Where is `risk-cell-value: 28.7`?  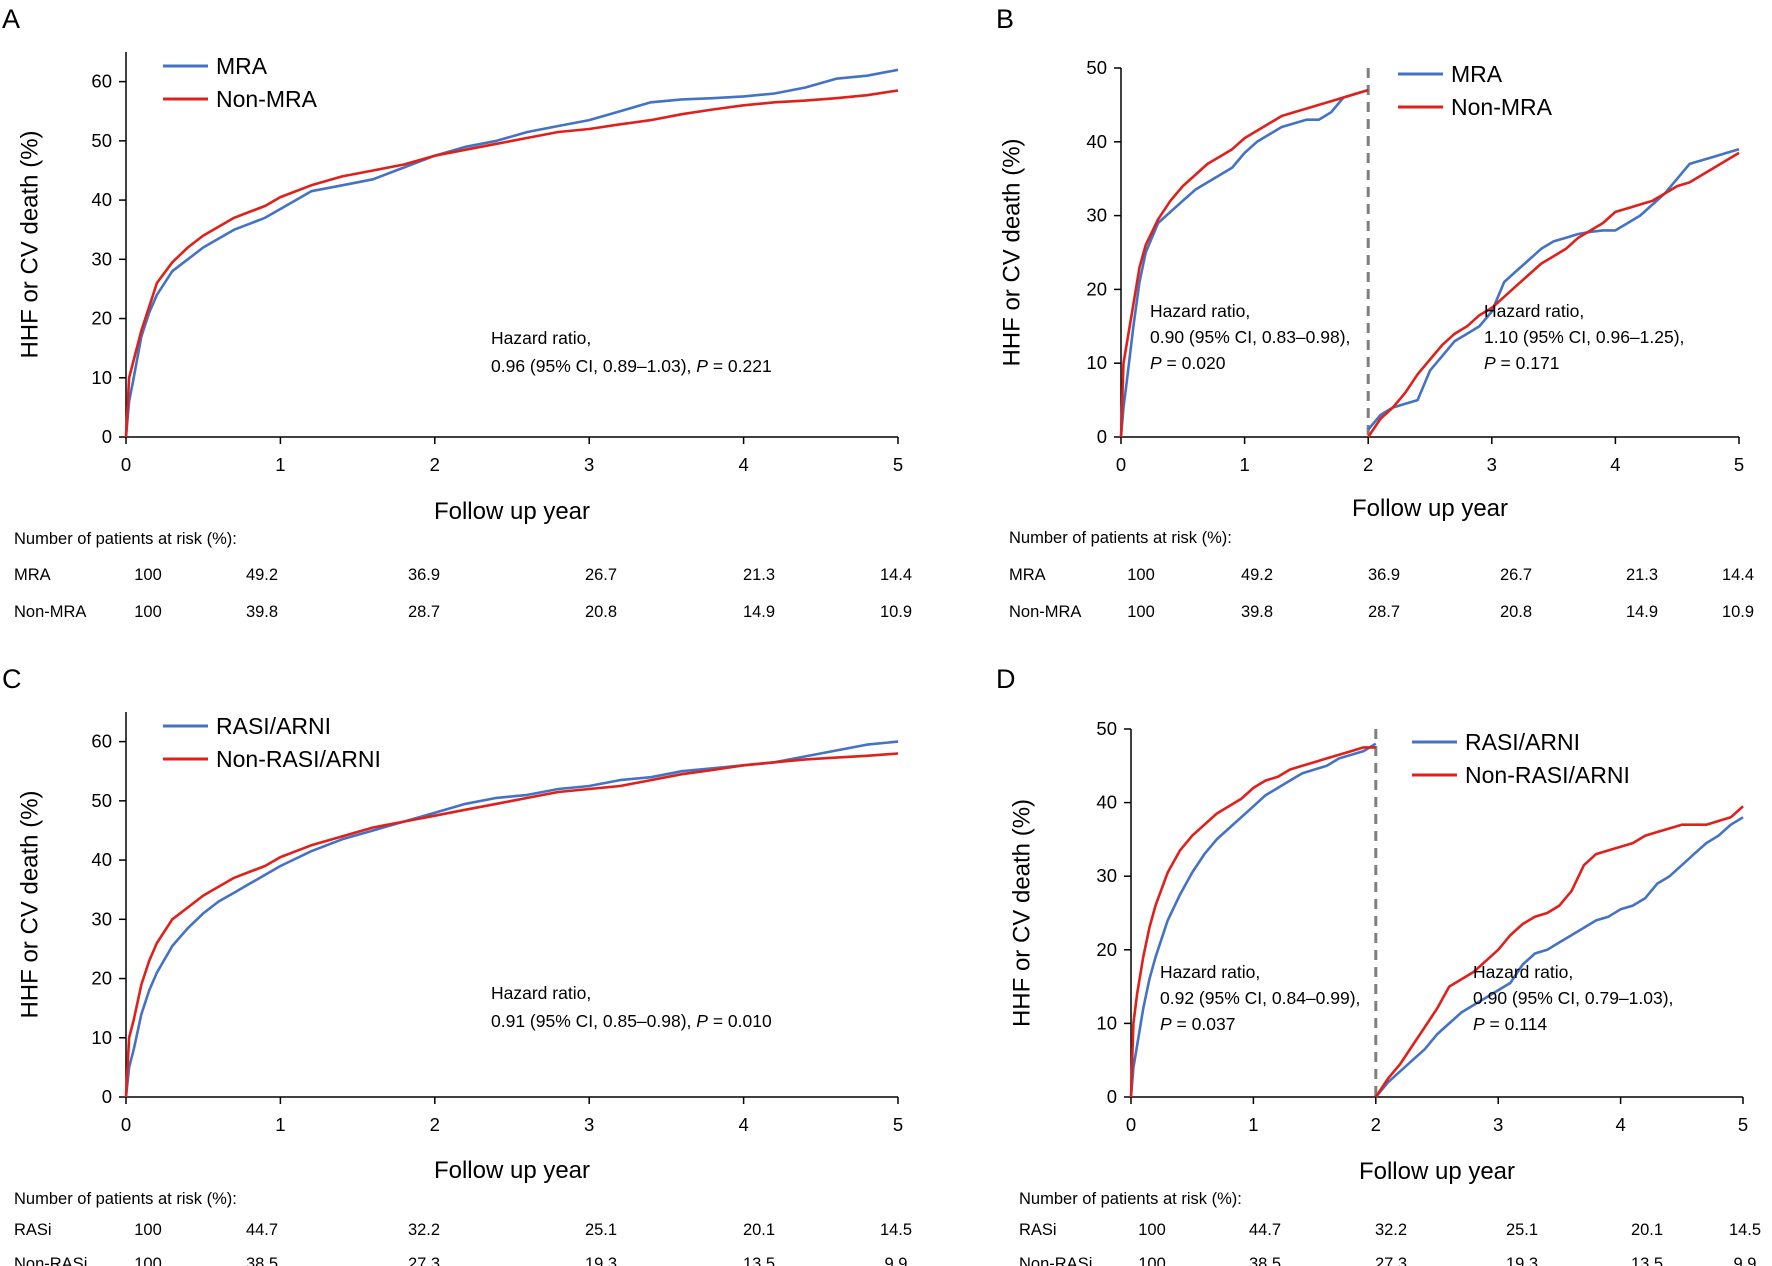 risk-cell-value: 28.7 is located at coordinates (424, 612).